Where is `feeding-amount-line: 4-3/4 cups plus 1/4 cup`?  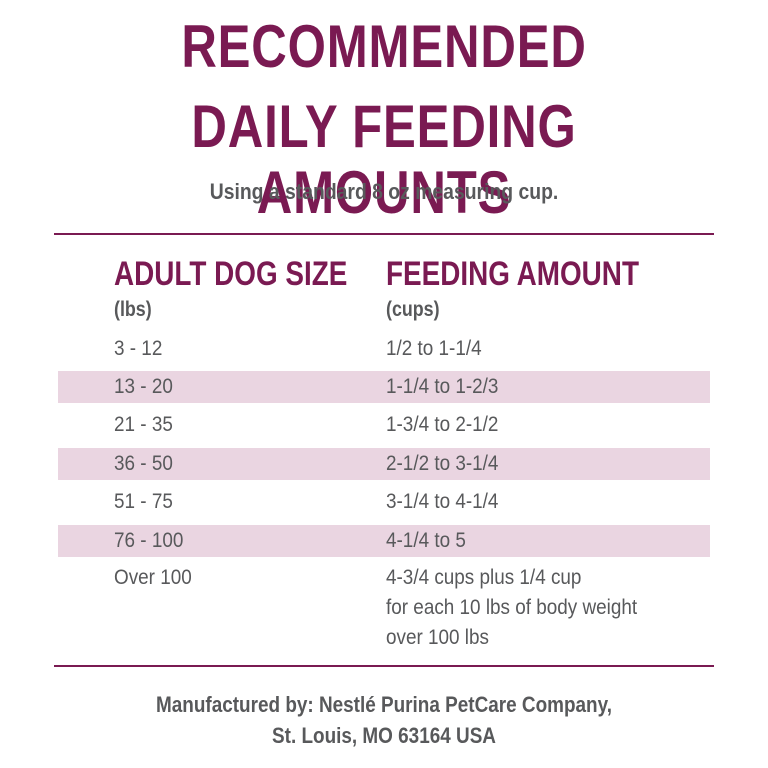 feeding-amount-line: 4-3/4 cups plus 1/4 cup is located at coordinates (484, 577).